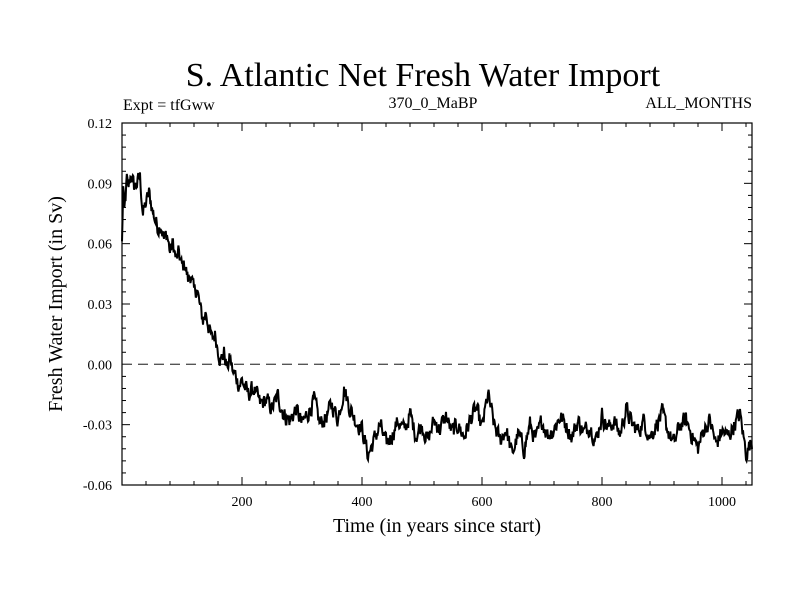 The image size is (800, 600). Describe the element at coordinates (100, 184) in the screenshot. I see `y-tick-label: 0.09` at that location.